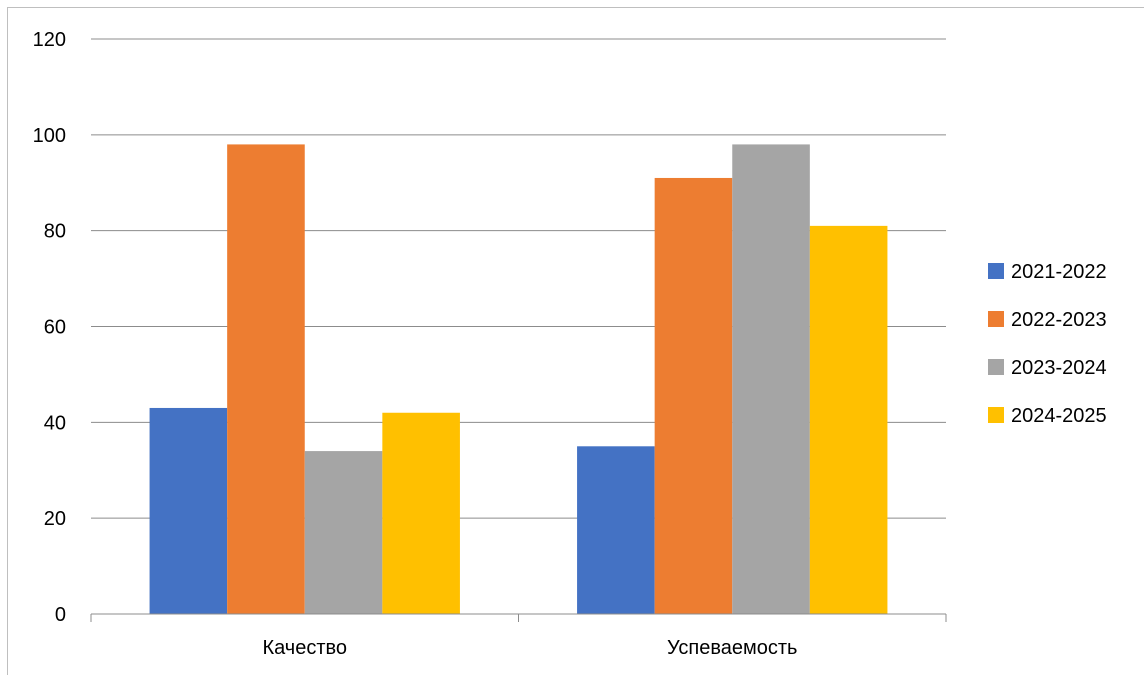 This screenshot has width=1146, height=677. I want to click on legend-label: 2021-2022, so click(1059, 272).